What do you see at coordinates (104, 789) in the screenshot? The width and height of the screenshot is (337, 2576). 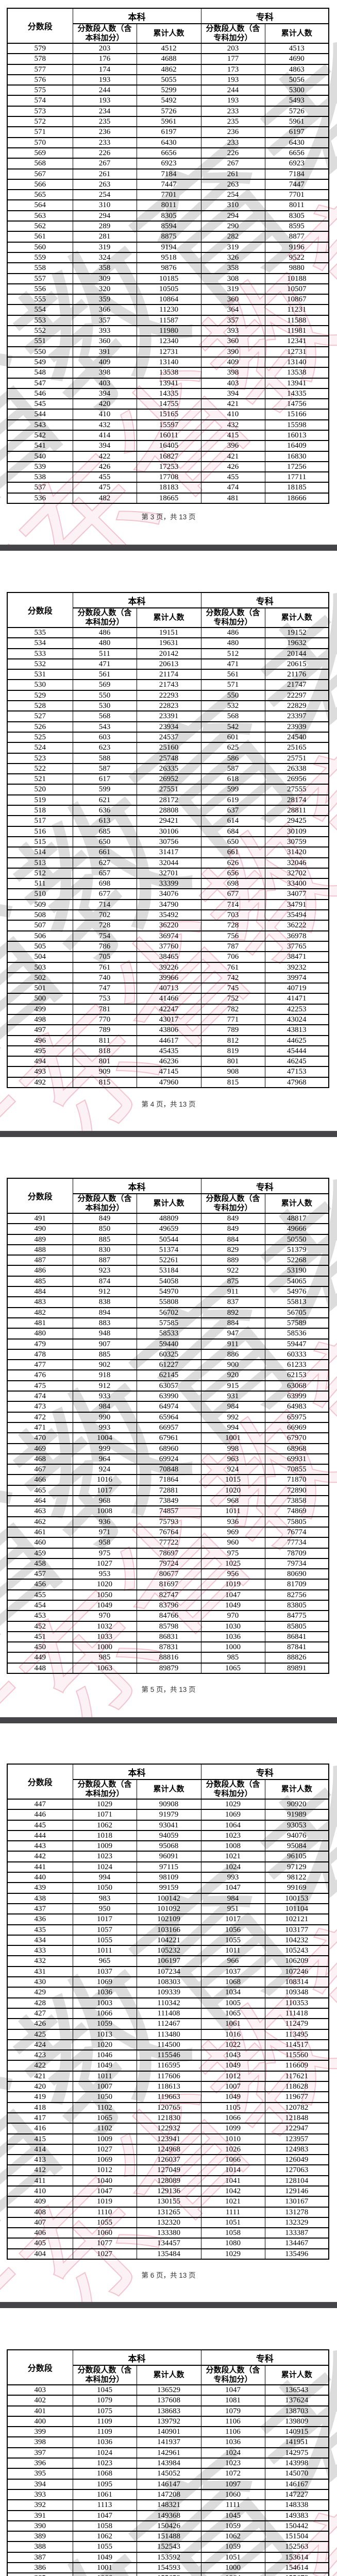 I see `benke-count-cell: 599` at bounding box center [104, 789].